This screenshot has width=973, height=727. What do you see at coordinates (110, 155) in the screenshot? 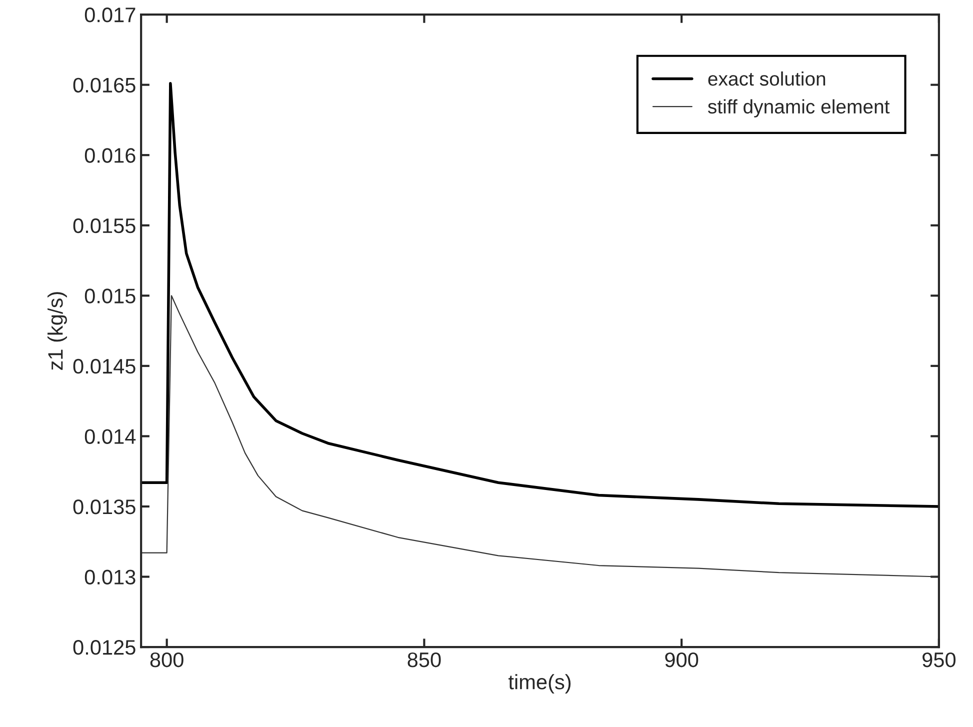
I see `y-tick-label: 0.016` at bounding box center [110, 155].